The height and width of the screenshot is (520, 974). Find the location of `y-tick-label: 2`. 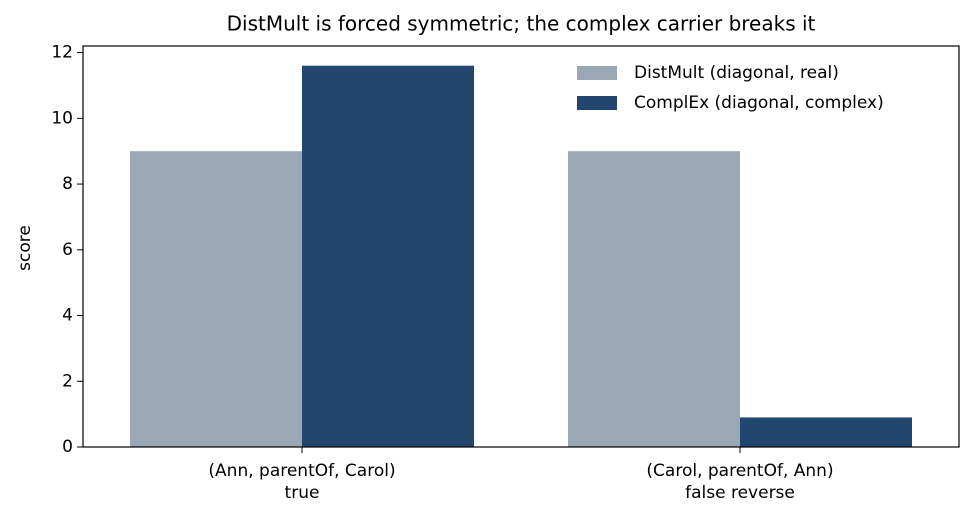

y-tick-label: 2 is located at coordinates (67, 381).